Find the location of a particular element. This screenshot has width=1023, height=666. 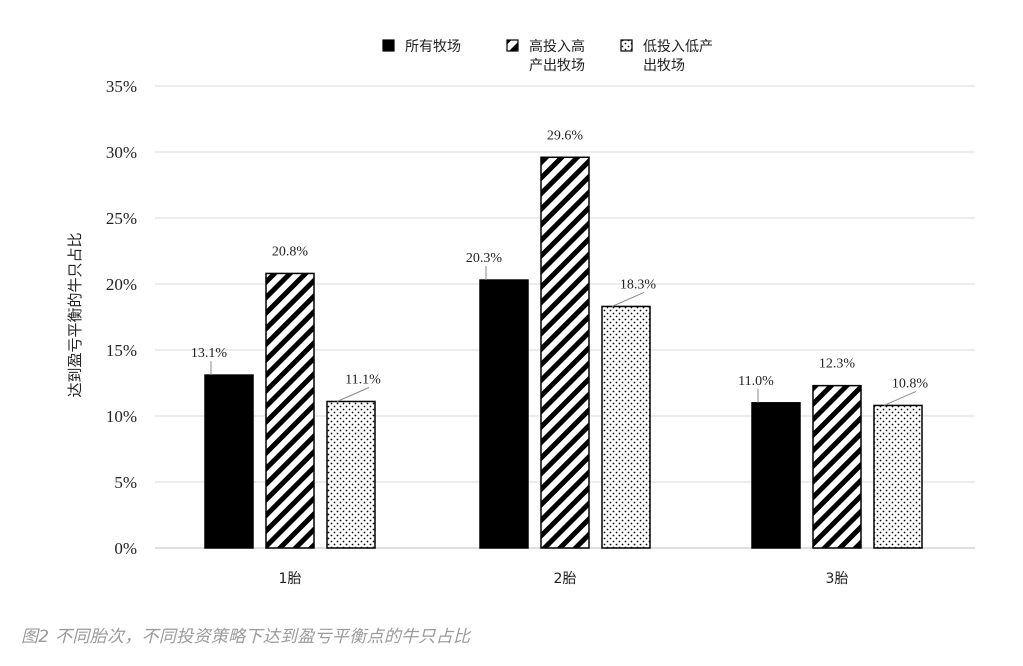

data-label: 20.8% is located at coordinates (290, 251).